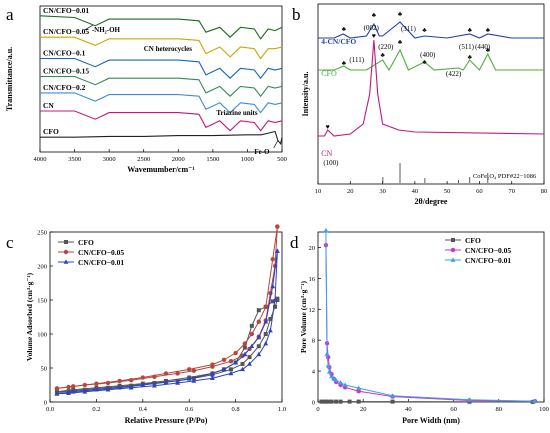  What do you see at coordinates (48, 105) in the screenshot?
I see `series-label: CN` at bounding box center [48, 105].